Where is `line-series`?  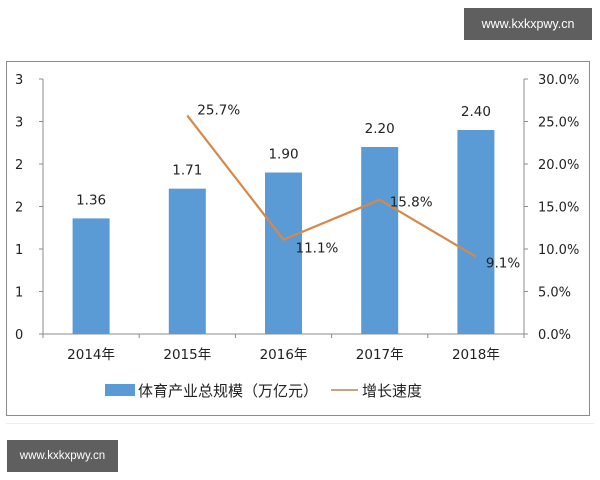 line-series is located at coordinates (331, 186).